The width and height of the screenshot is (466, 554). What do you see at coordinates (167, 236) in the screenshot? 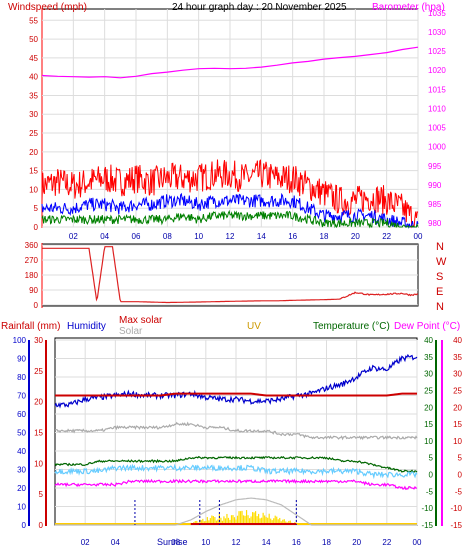
I see `wind-x-tick: 08` at bounding box center [167, 236].